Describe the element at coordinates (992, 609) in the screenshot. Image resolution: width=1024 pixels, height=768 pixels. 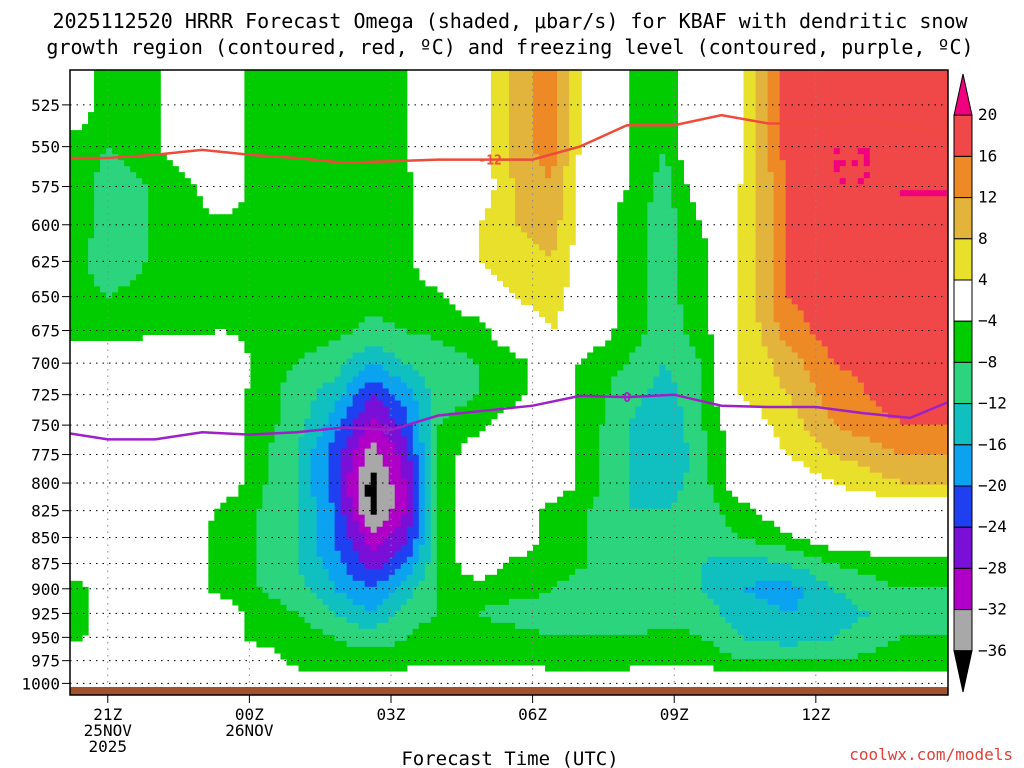
I see `colorbar-tick-label: −32` at that location.